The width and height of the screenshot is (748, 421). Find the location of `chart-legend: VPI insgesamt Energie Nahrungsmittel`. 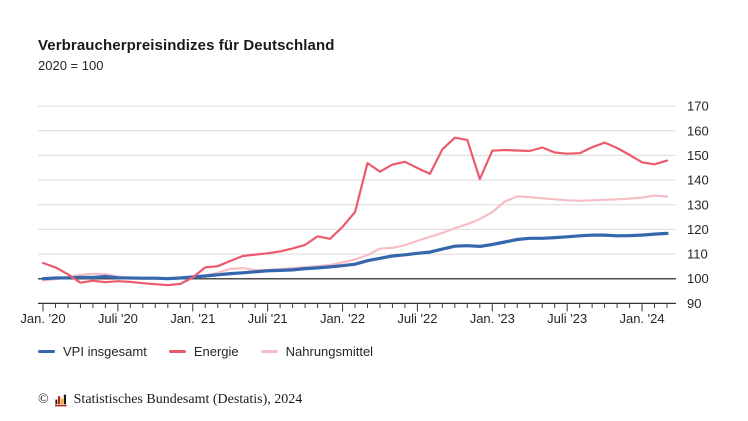

chart-legend: VPI insgesamt Energie Nahrungsmittel is located at coordinates (205, 351).